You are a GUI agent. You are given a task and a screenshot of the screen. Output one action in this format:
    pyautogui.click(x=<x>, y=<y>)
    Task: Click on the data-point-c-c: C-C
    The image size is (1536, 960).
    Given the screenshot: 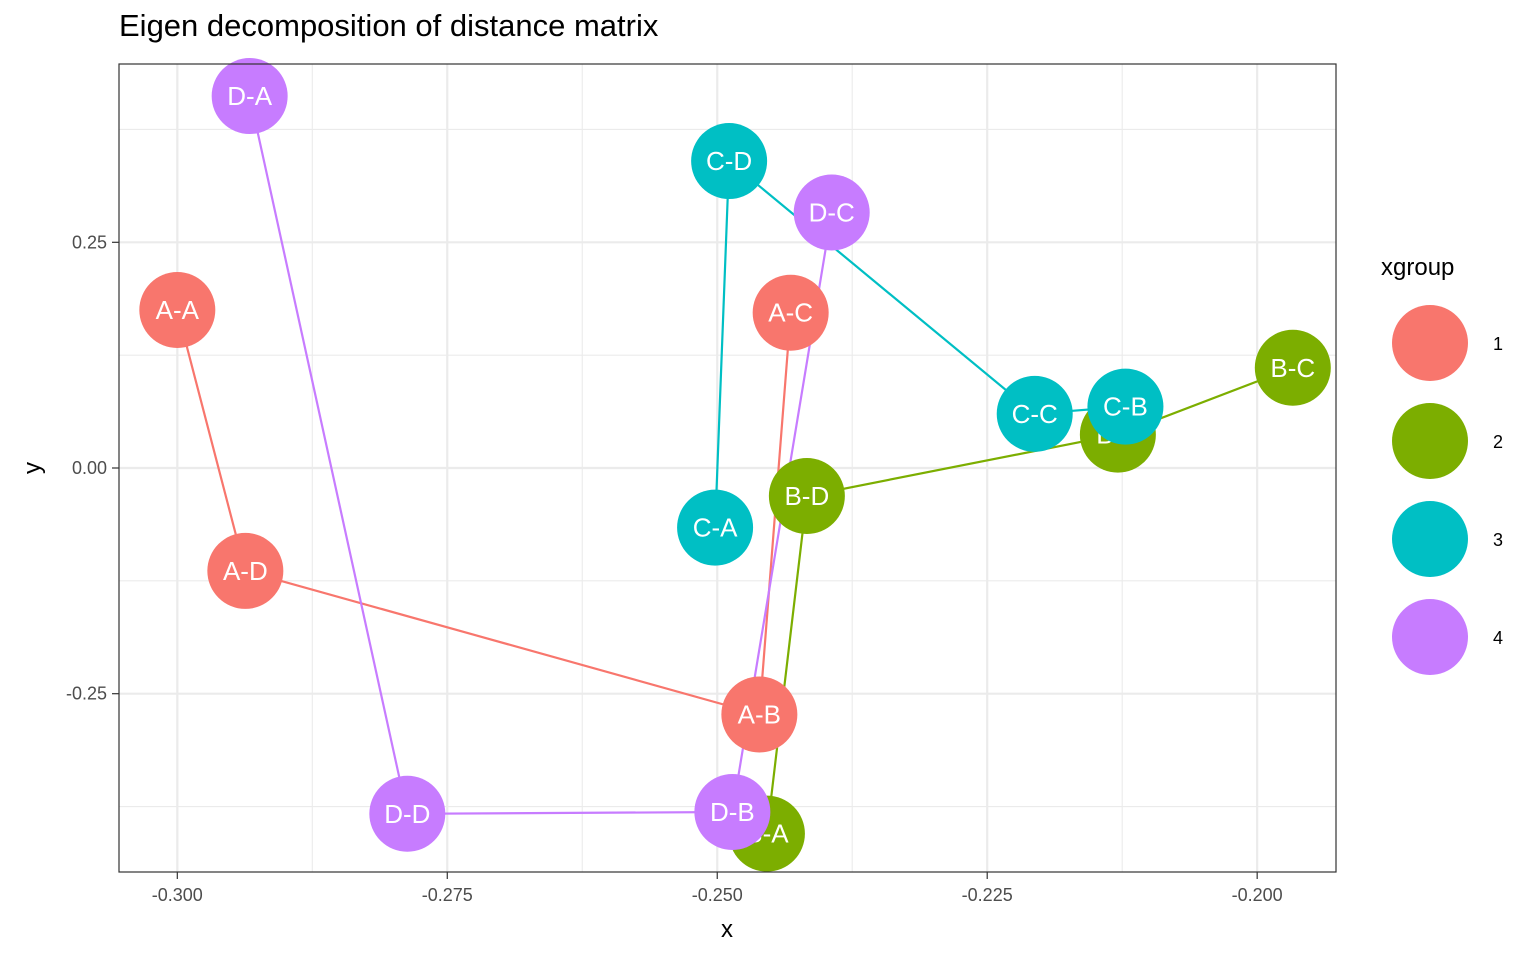 What is the action you would take?
    pyautogui.click(x=1034, y=413)
    